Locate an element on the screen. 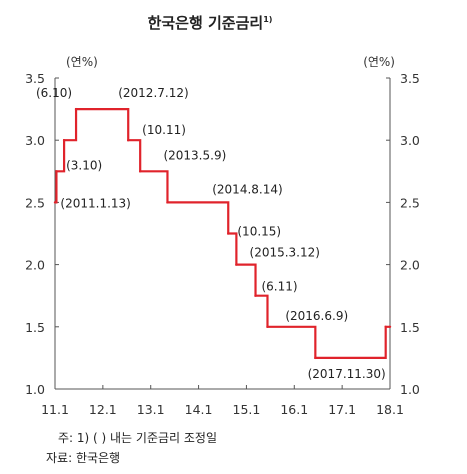 The height and width of the screenshot is (474, 467). x-tick-label: 13.1 is located at coordinates (151, 409).